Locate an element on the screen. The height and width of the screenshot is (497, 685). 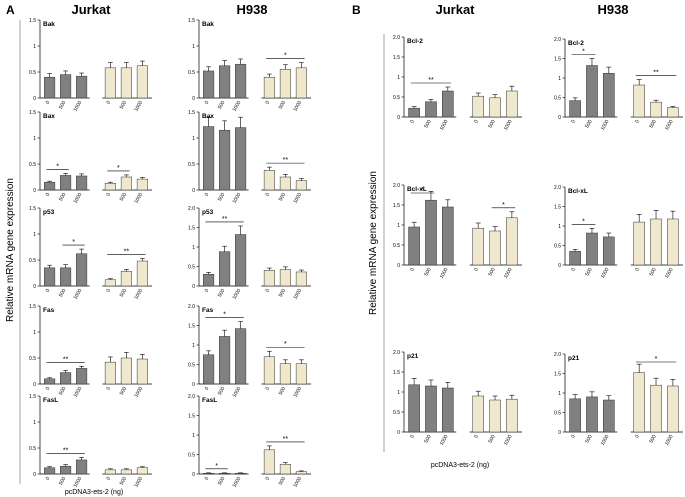
panel-a-letter: A is located at coordinates (10, 10).